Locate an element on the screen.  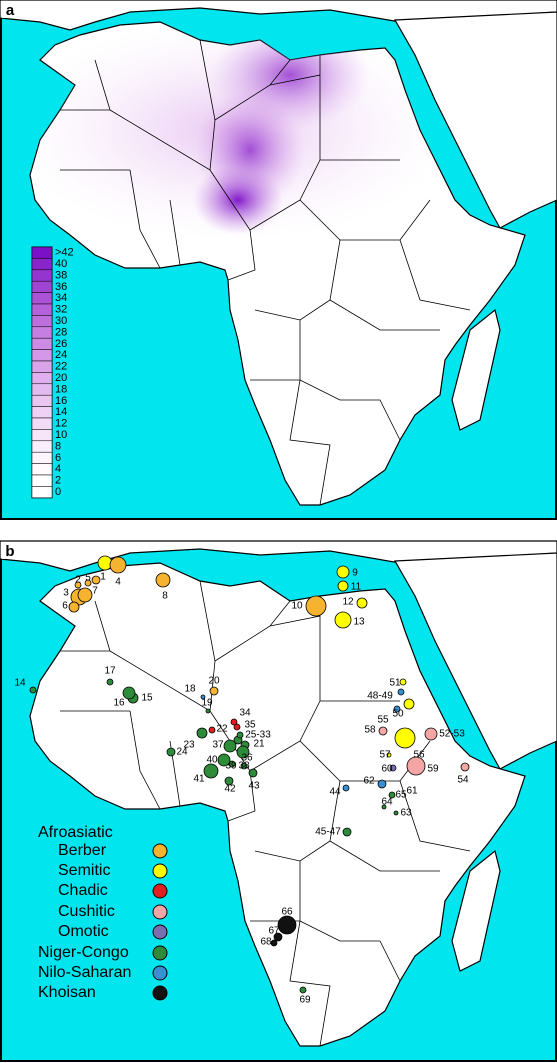
panel-label: b is located at coordinates (9, 551).